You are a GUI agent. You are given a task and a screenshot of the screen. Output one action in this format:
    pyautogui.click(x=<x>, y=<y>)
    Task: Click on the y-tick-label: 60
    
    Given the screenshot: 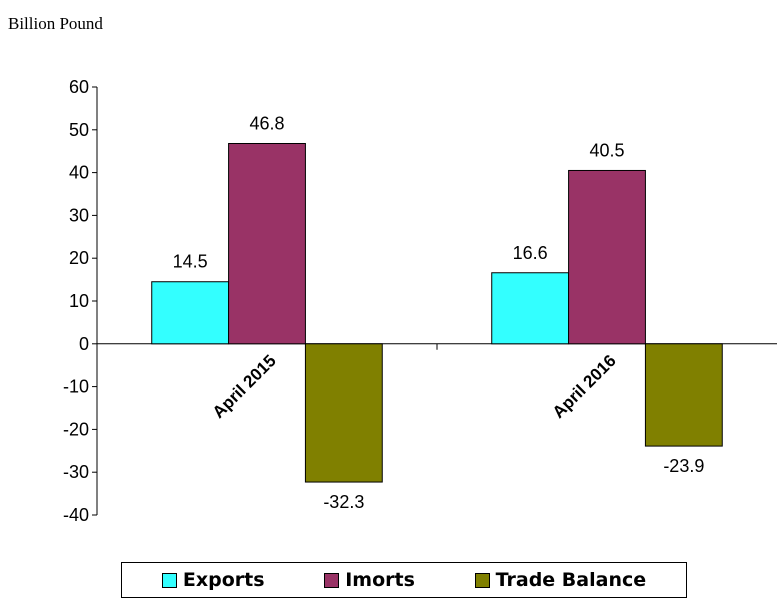 What is the action you would take?
    pyautogui.click(x=79, y=87)
    